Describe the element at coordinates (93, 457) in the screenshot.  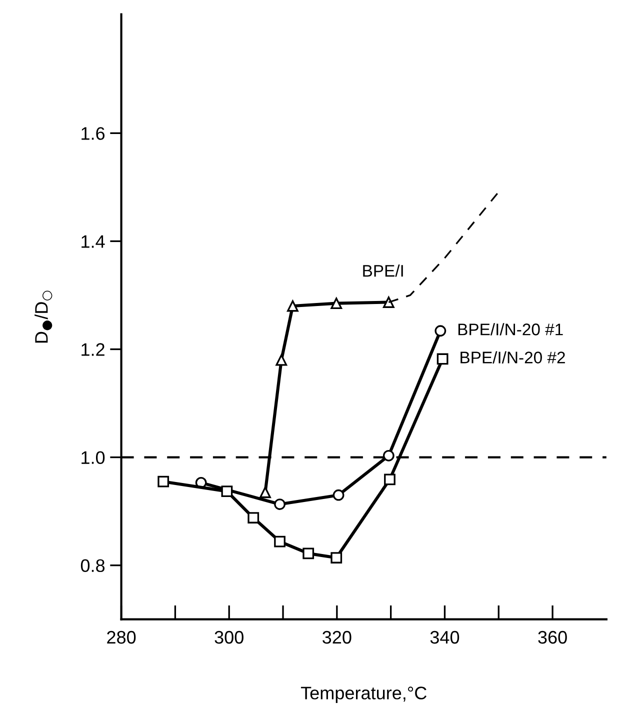
I see `y-tick-label: 1.0` at that location.